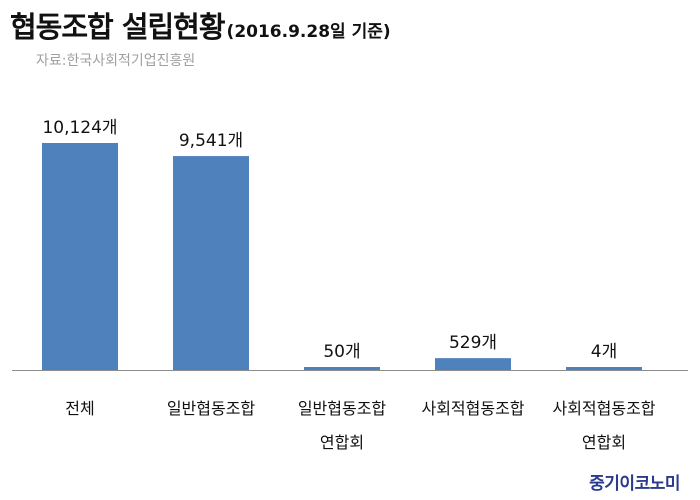  I want to click on x-tick-label-0: 전체, so click(79, 408).